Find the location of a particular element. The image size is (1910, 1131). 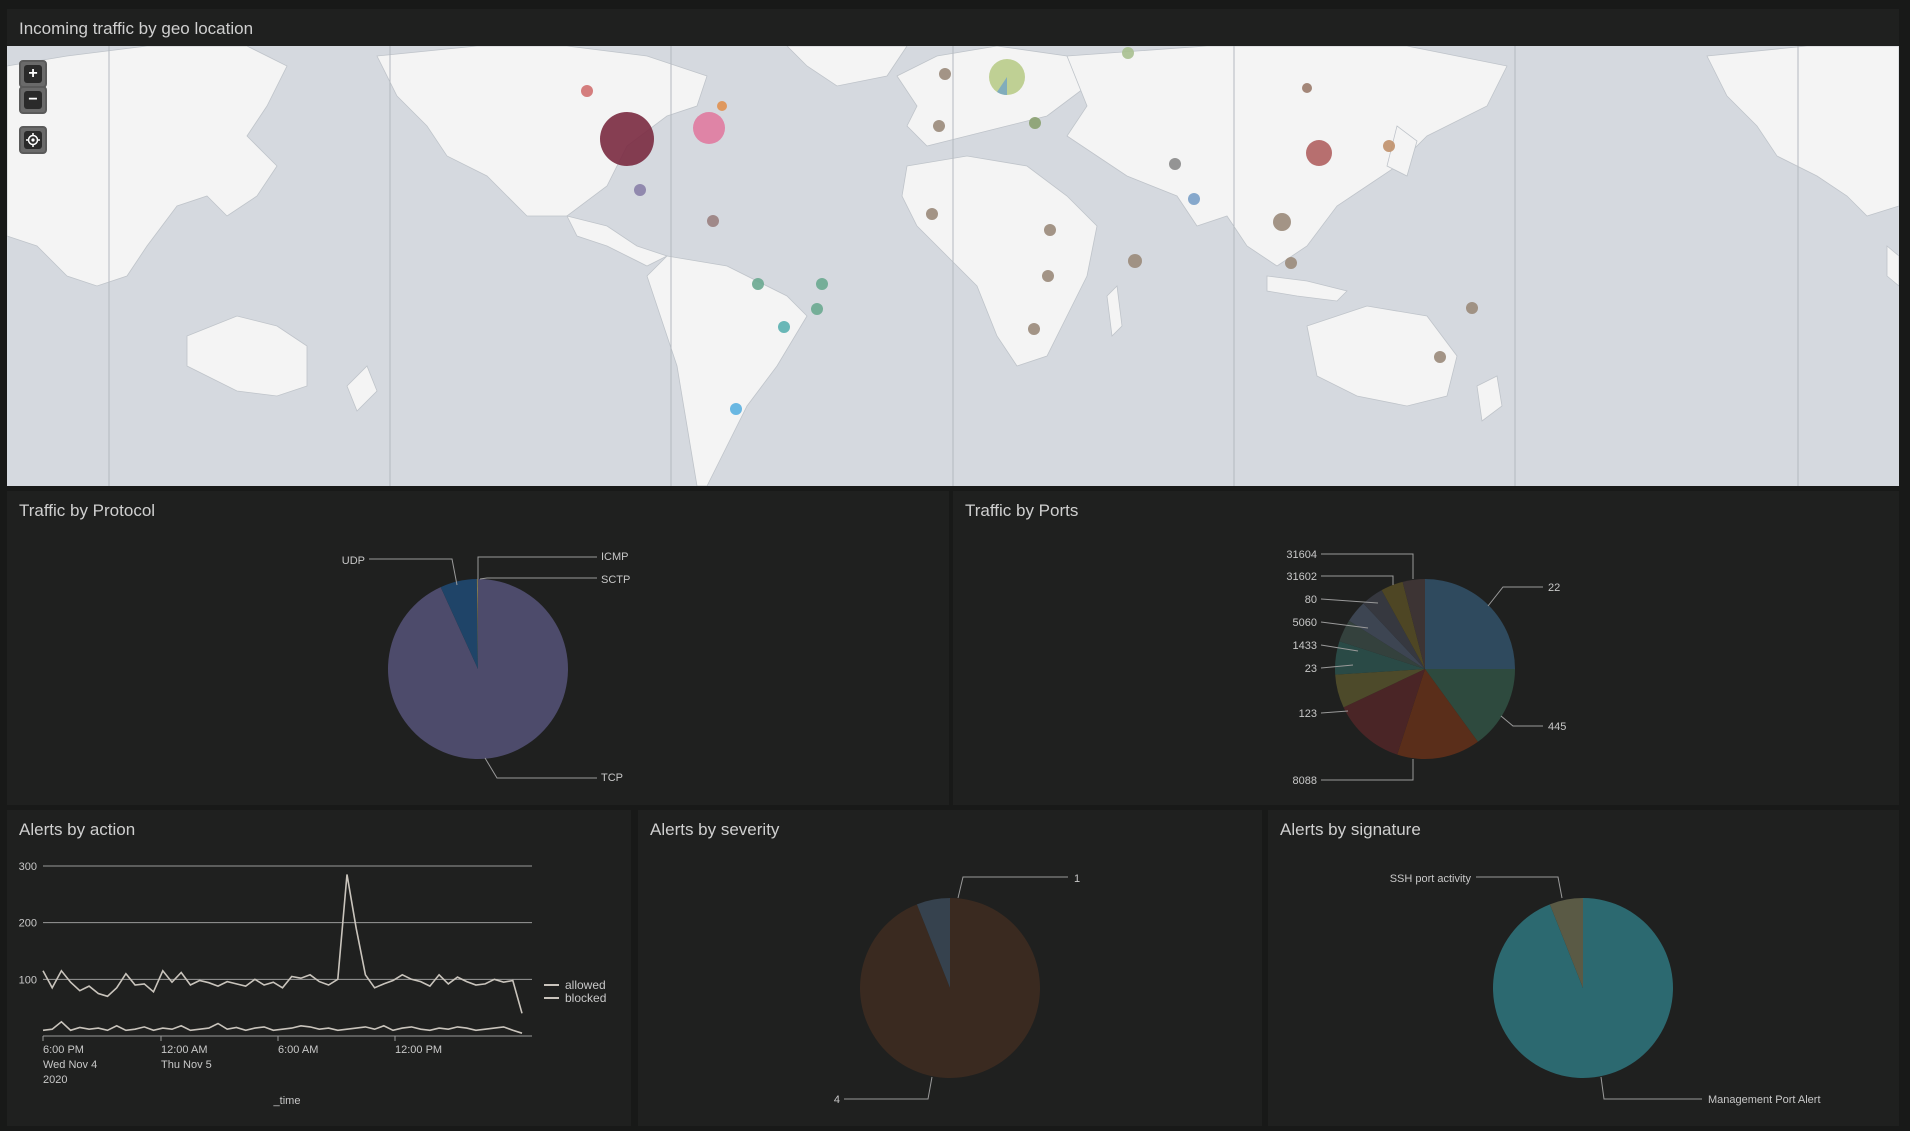

ports-slice-label: 1433 is located at coordinates (1305, 646).